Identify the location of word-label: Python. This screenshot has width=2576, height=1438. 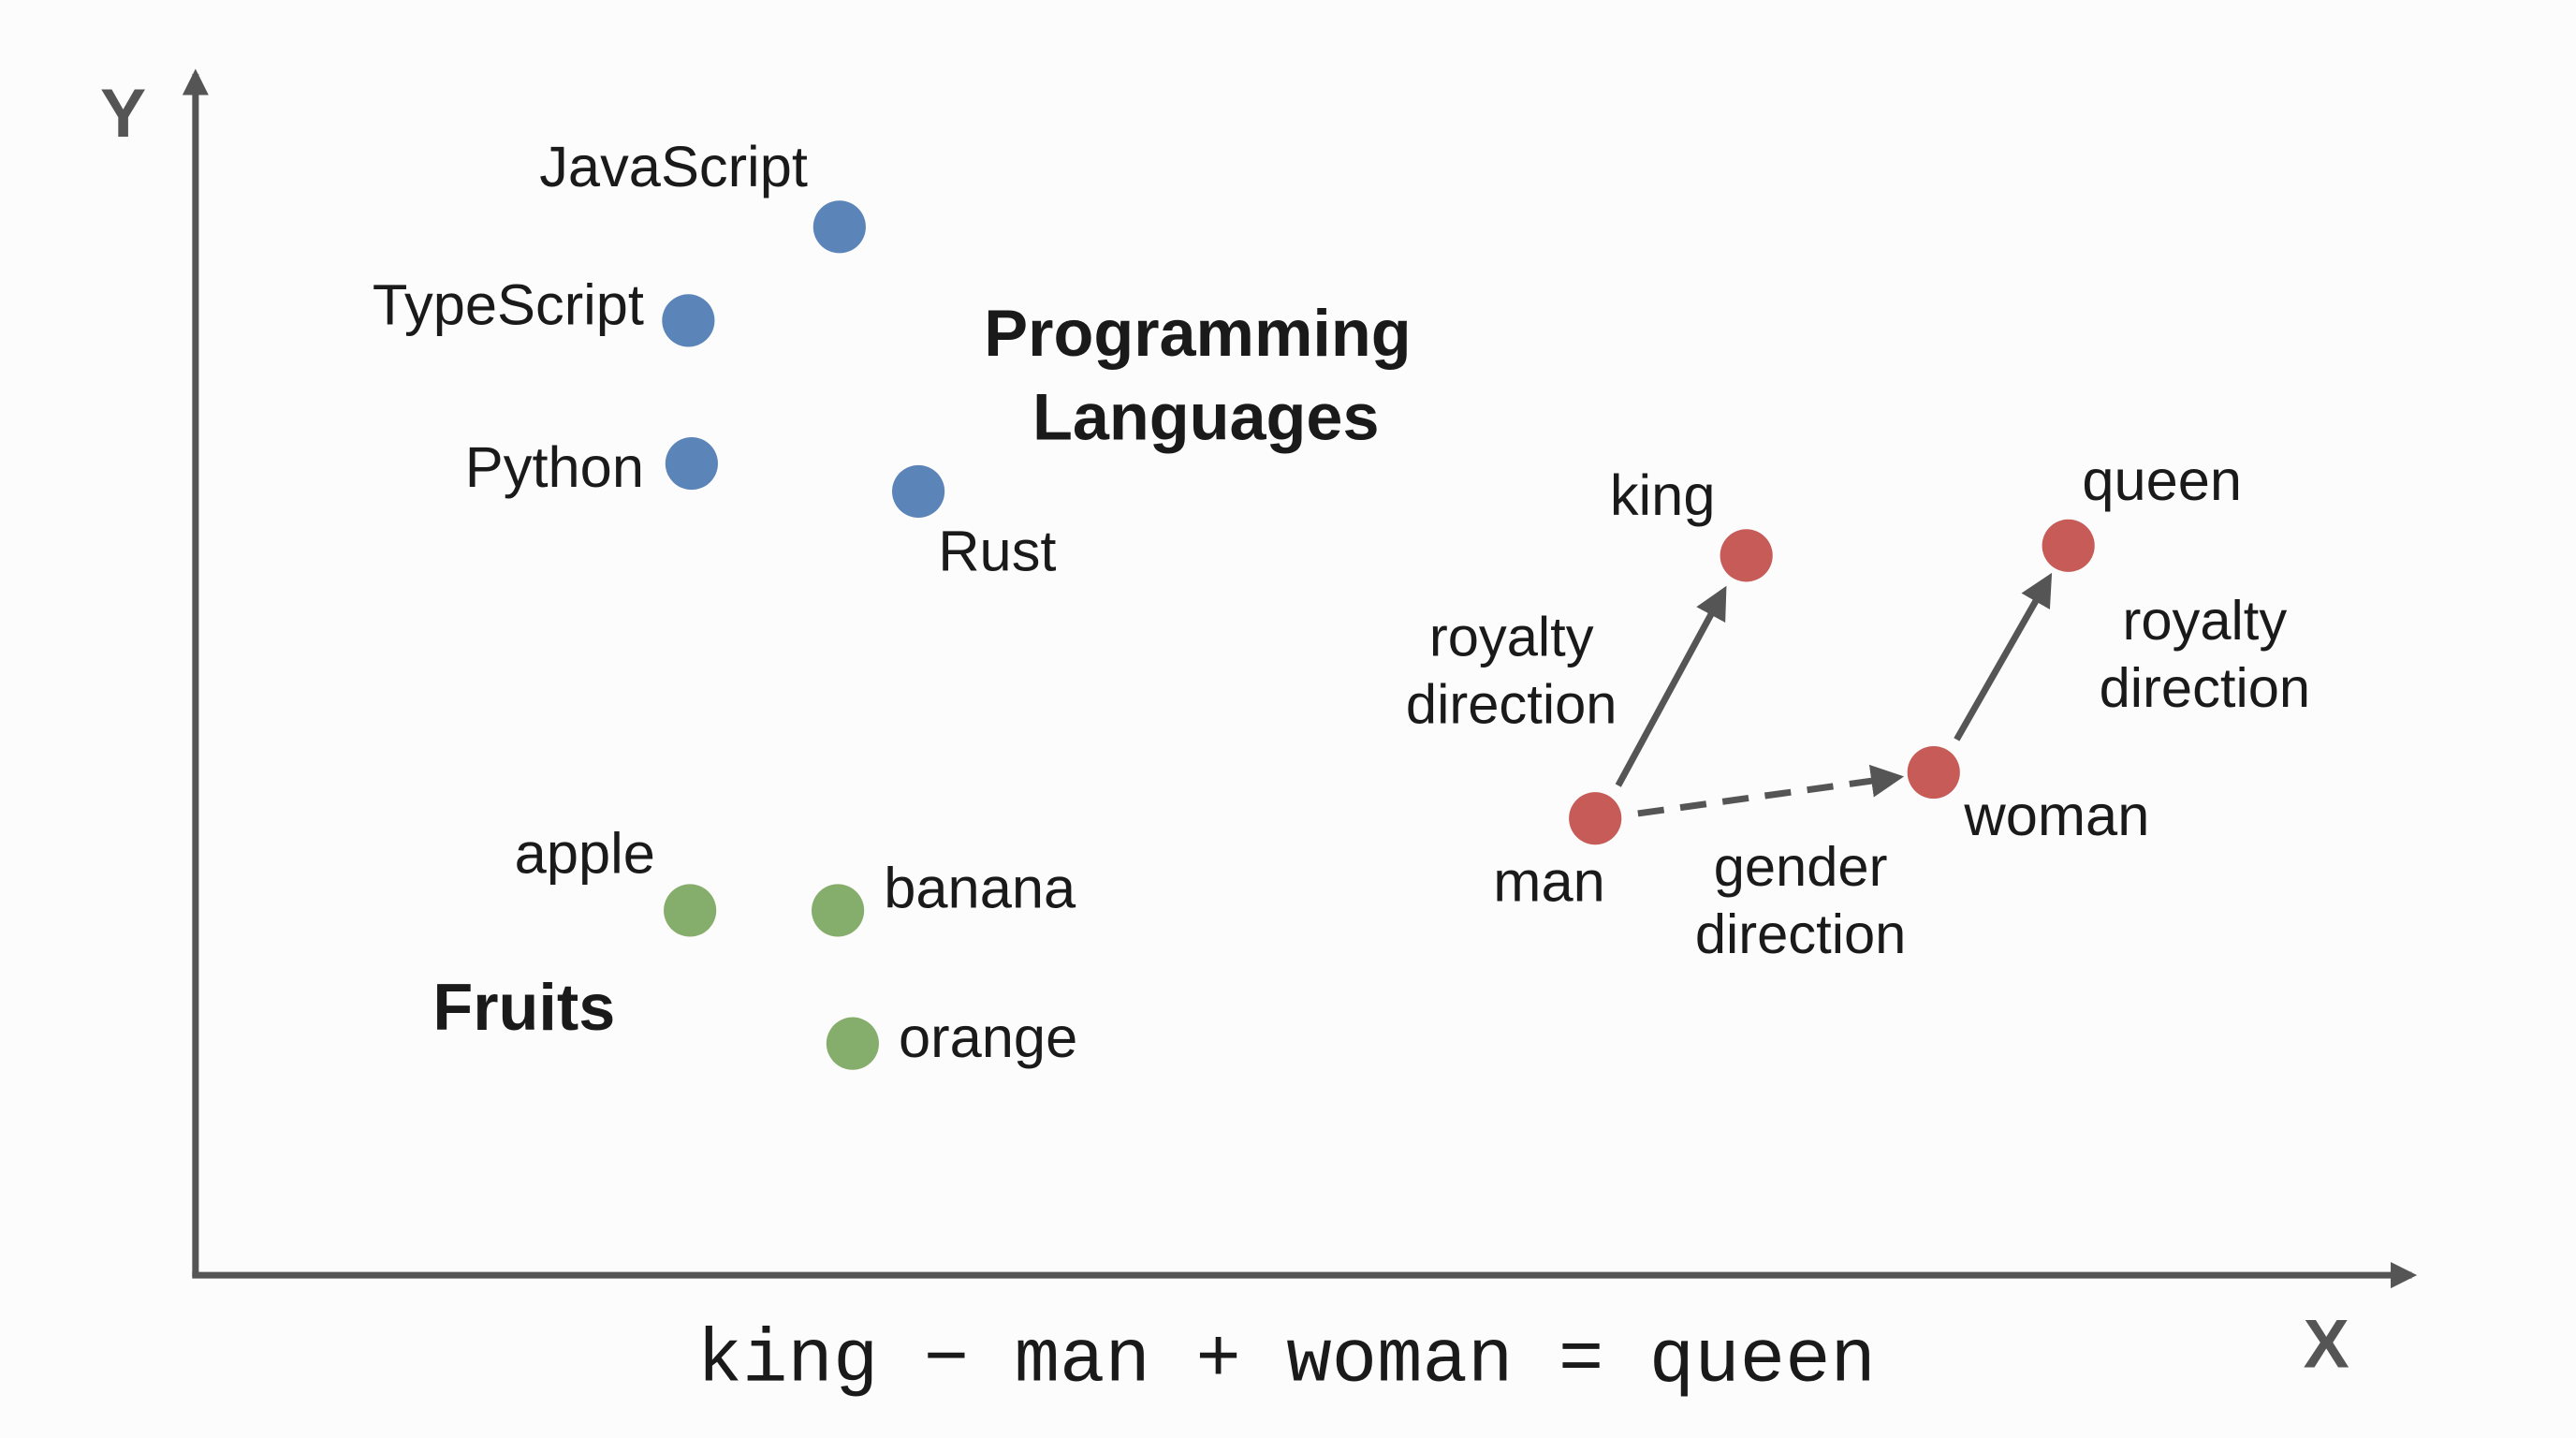
(554, 467).